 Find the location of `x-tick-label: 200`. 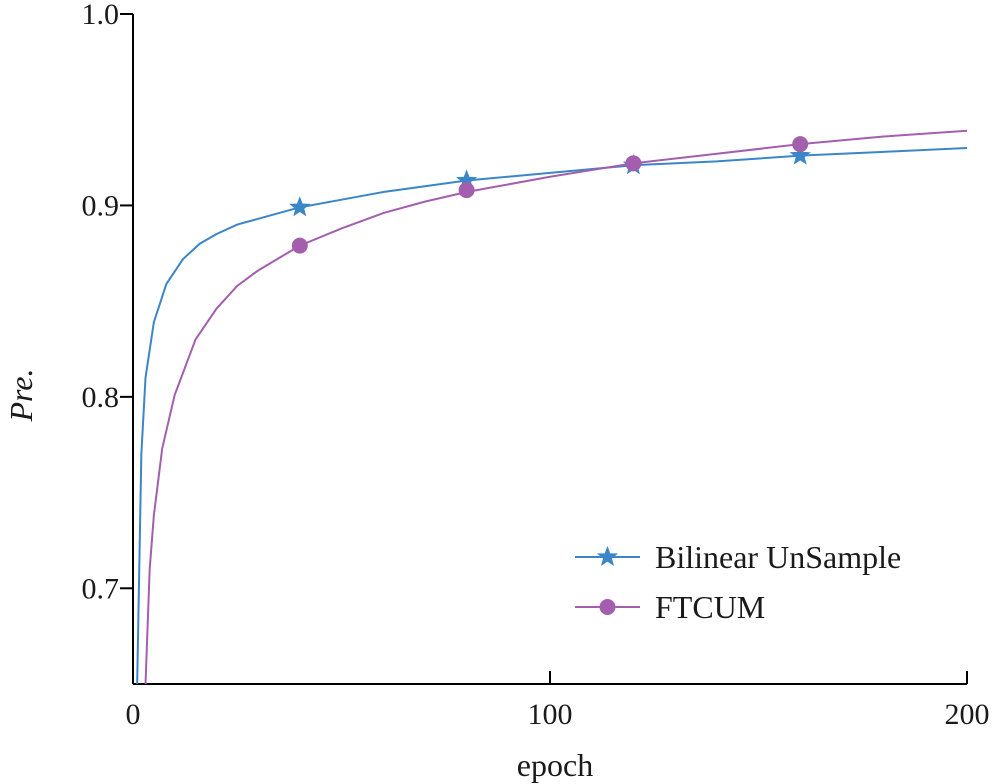

x-tick-label: 200 is located at coordinates (967, 714).